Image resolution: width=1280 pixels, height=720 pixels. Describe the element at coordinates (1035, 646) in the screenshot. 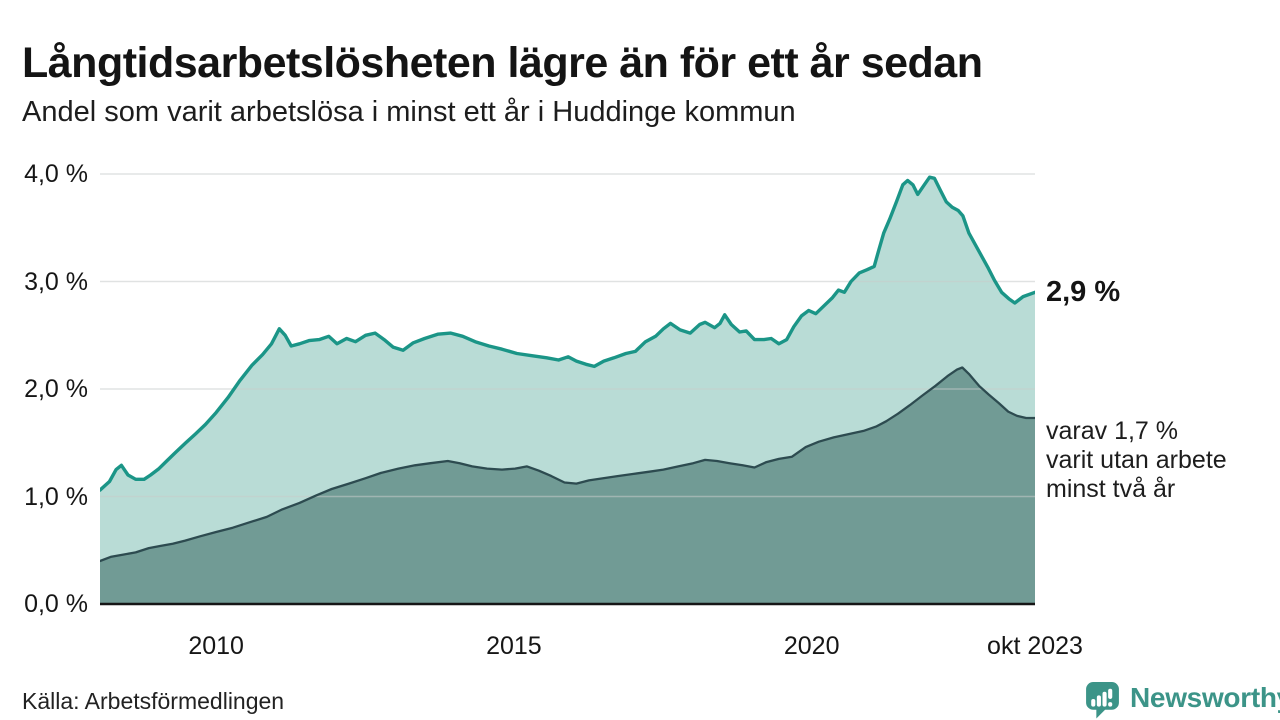

I see `x-axis-tick-label: okt 2023` at that location.